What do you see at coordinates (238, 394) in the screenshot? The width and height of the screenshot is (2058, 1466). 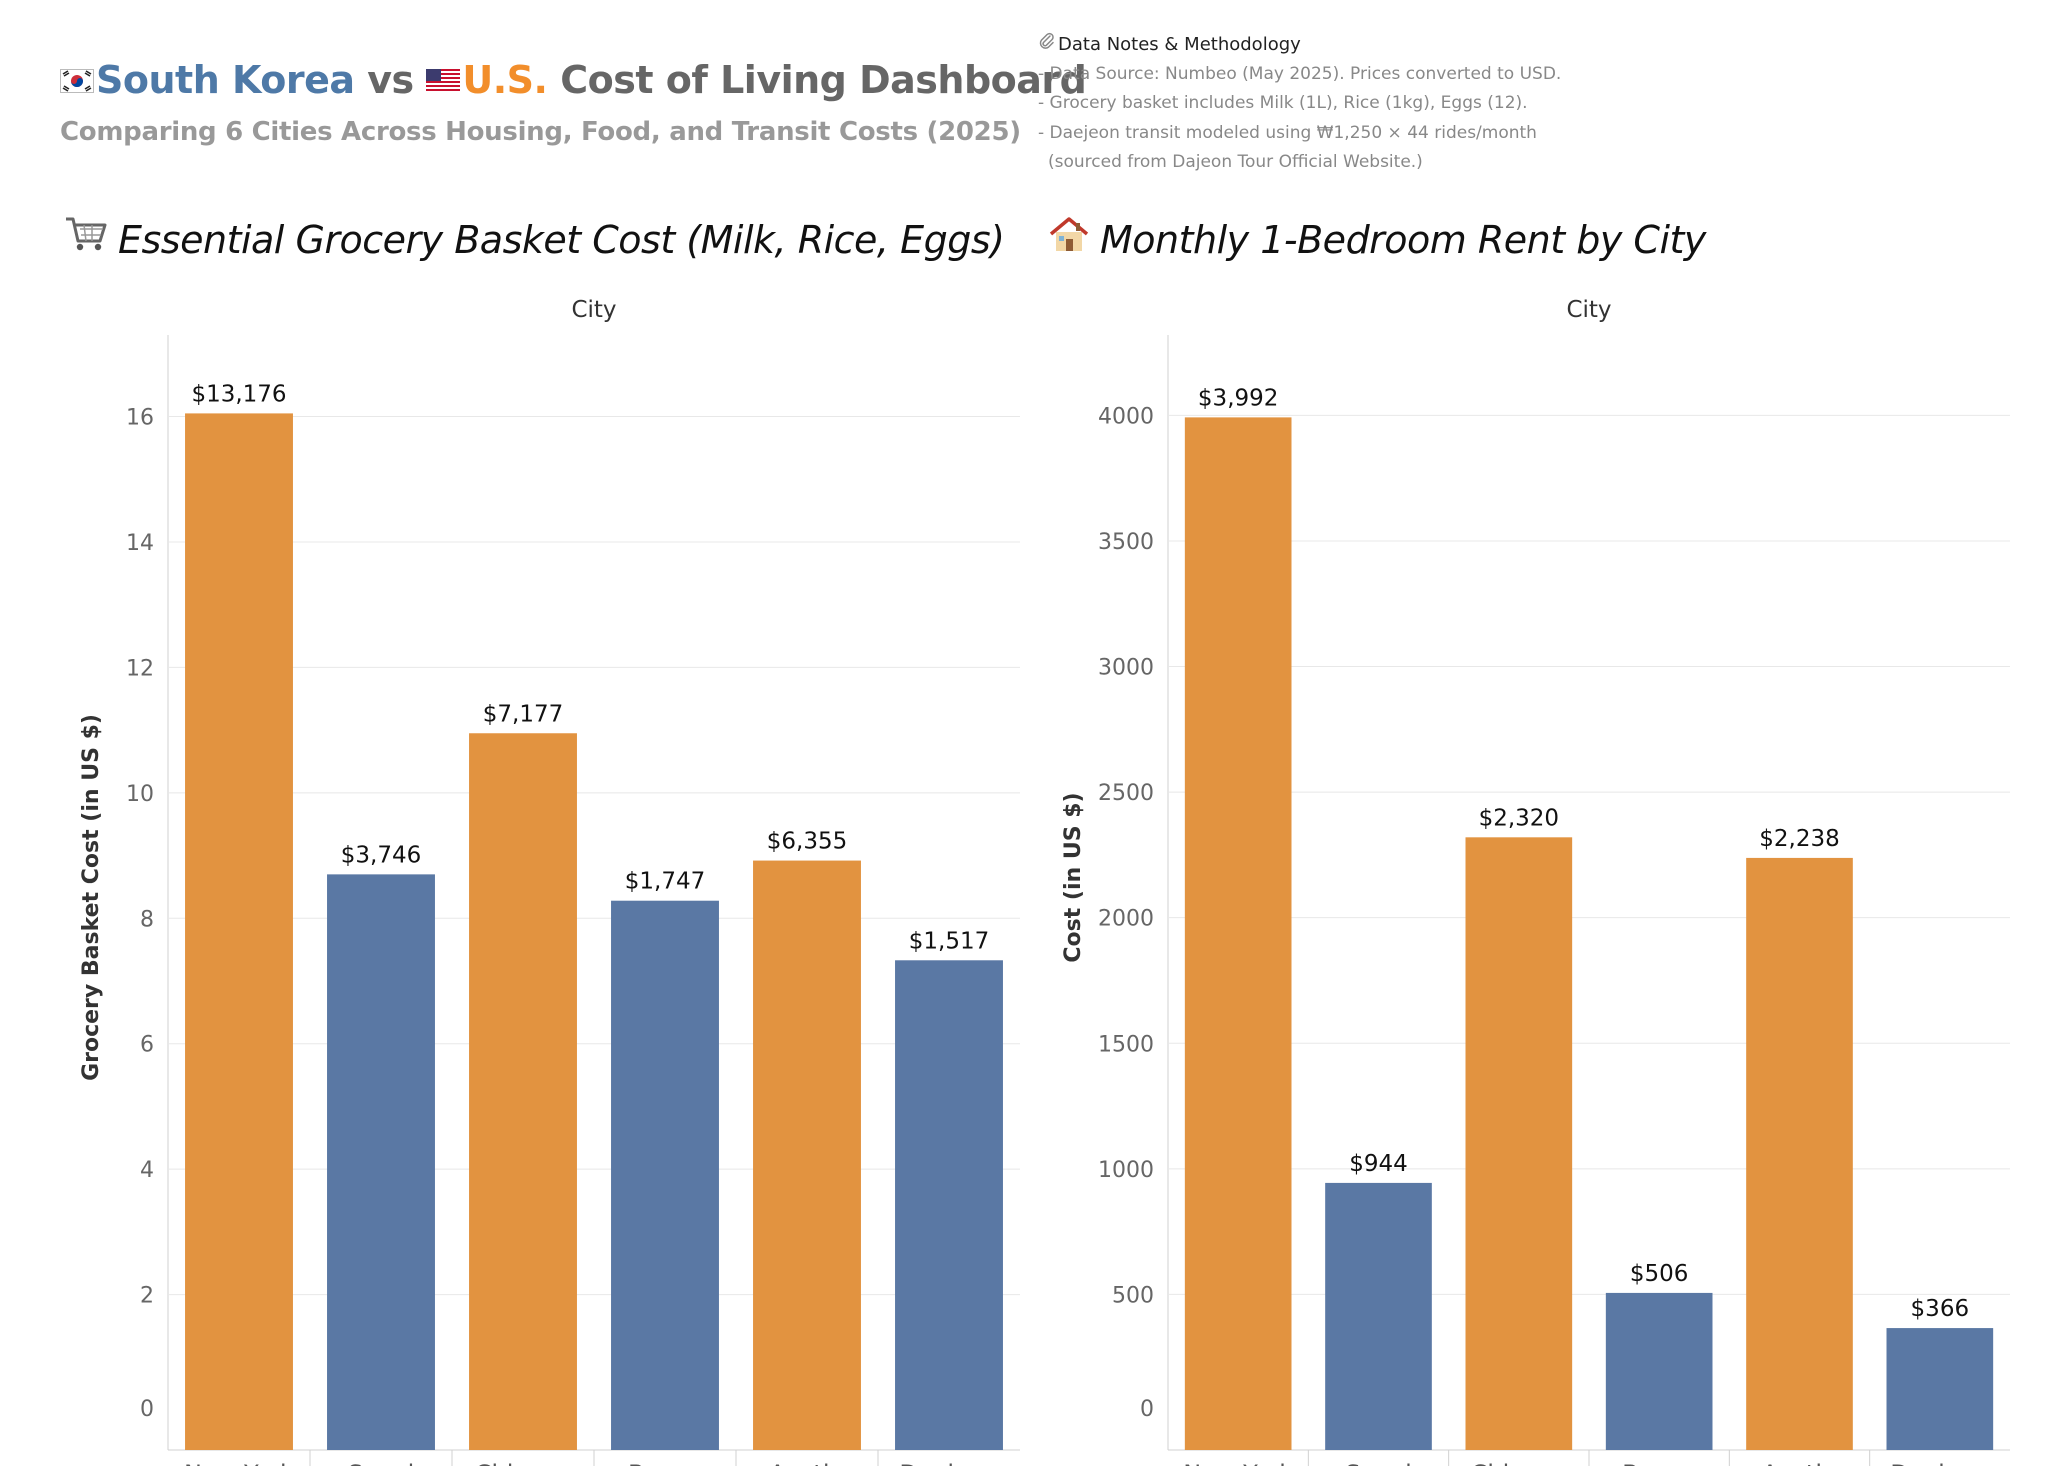 I see `data-label: $13,176` at bounding box center [238, 394].